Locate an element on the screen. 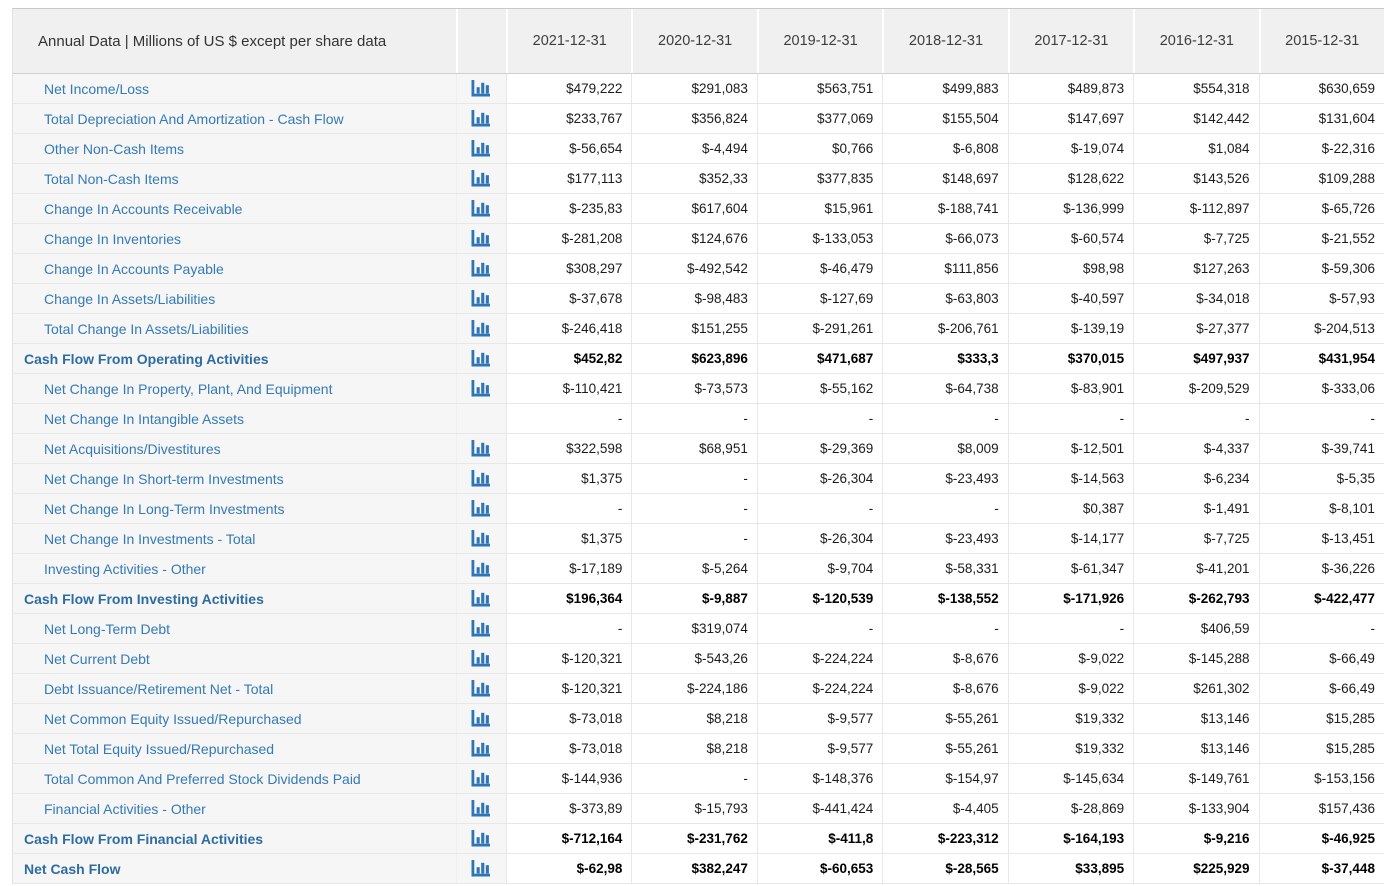 Image resolution: width=1384 pixels, height=886 pixels. row-label-link: Net Long-Term Debt is located at coordinates (107, 628).